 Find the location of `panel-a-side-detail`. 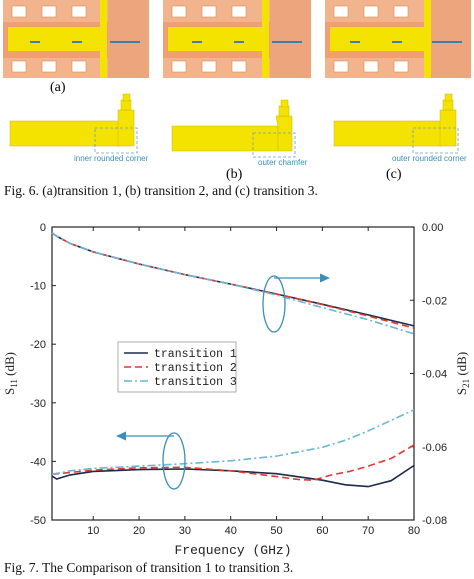

panel-a-side-detail is located at coordinates (72, 120).